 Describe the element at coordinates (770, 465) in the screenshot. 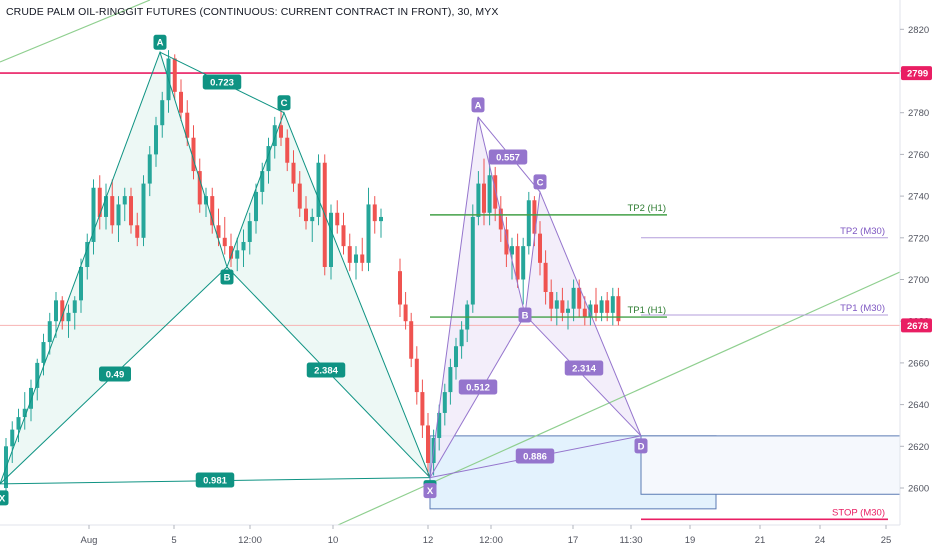

I see `target-zone-extension` at that location.